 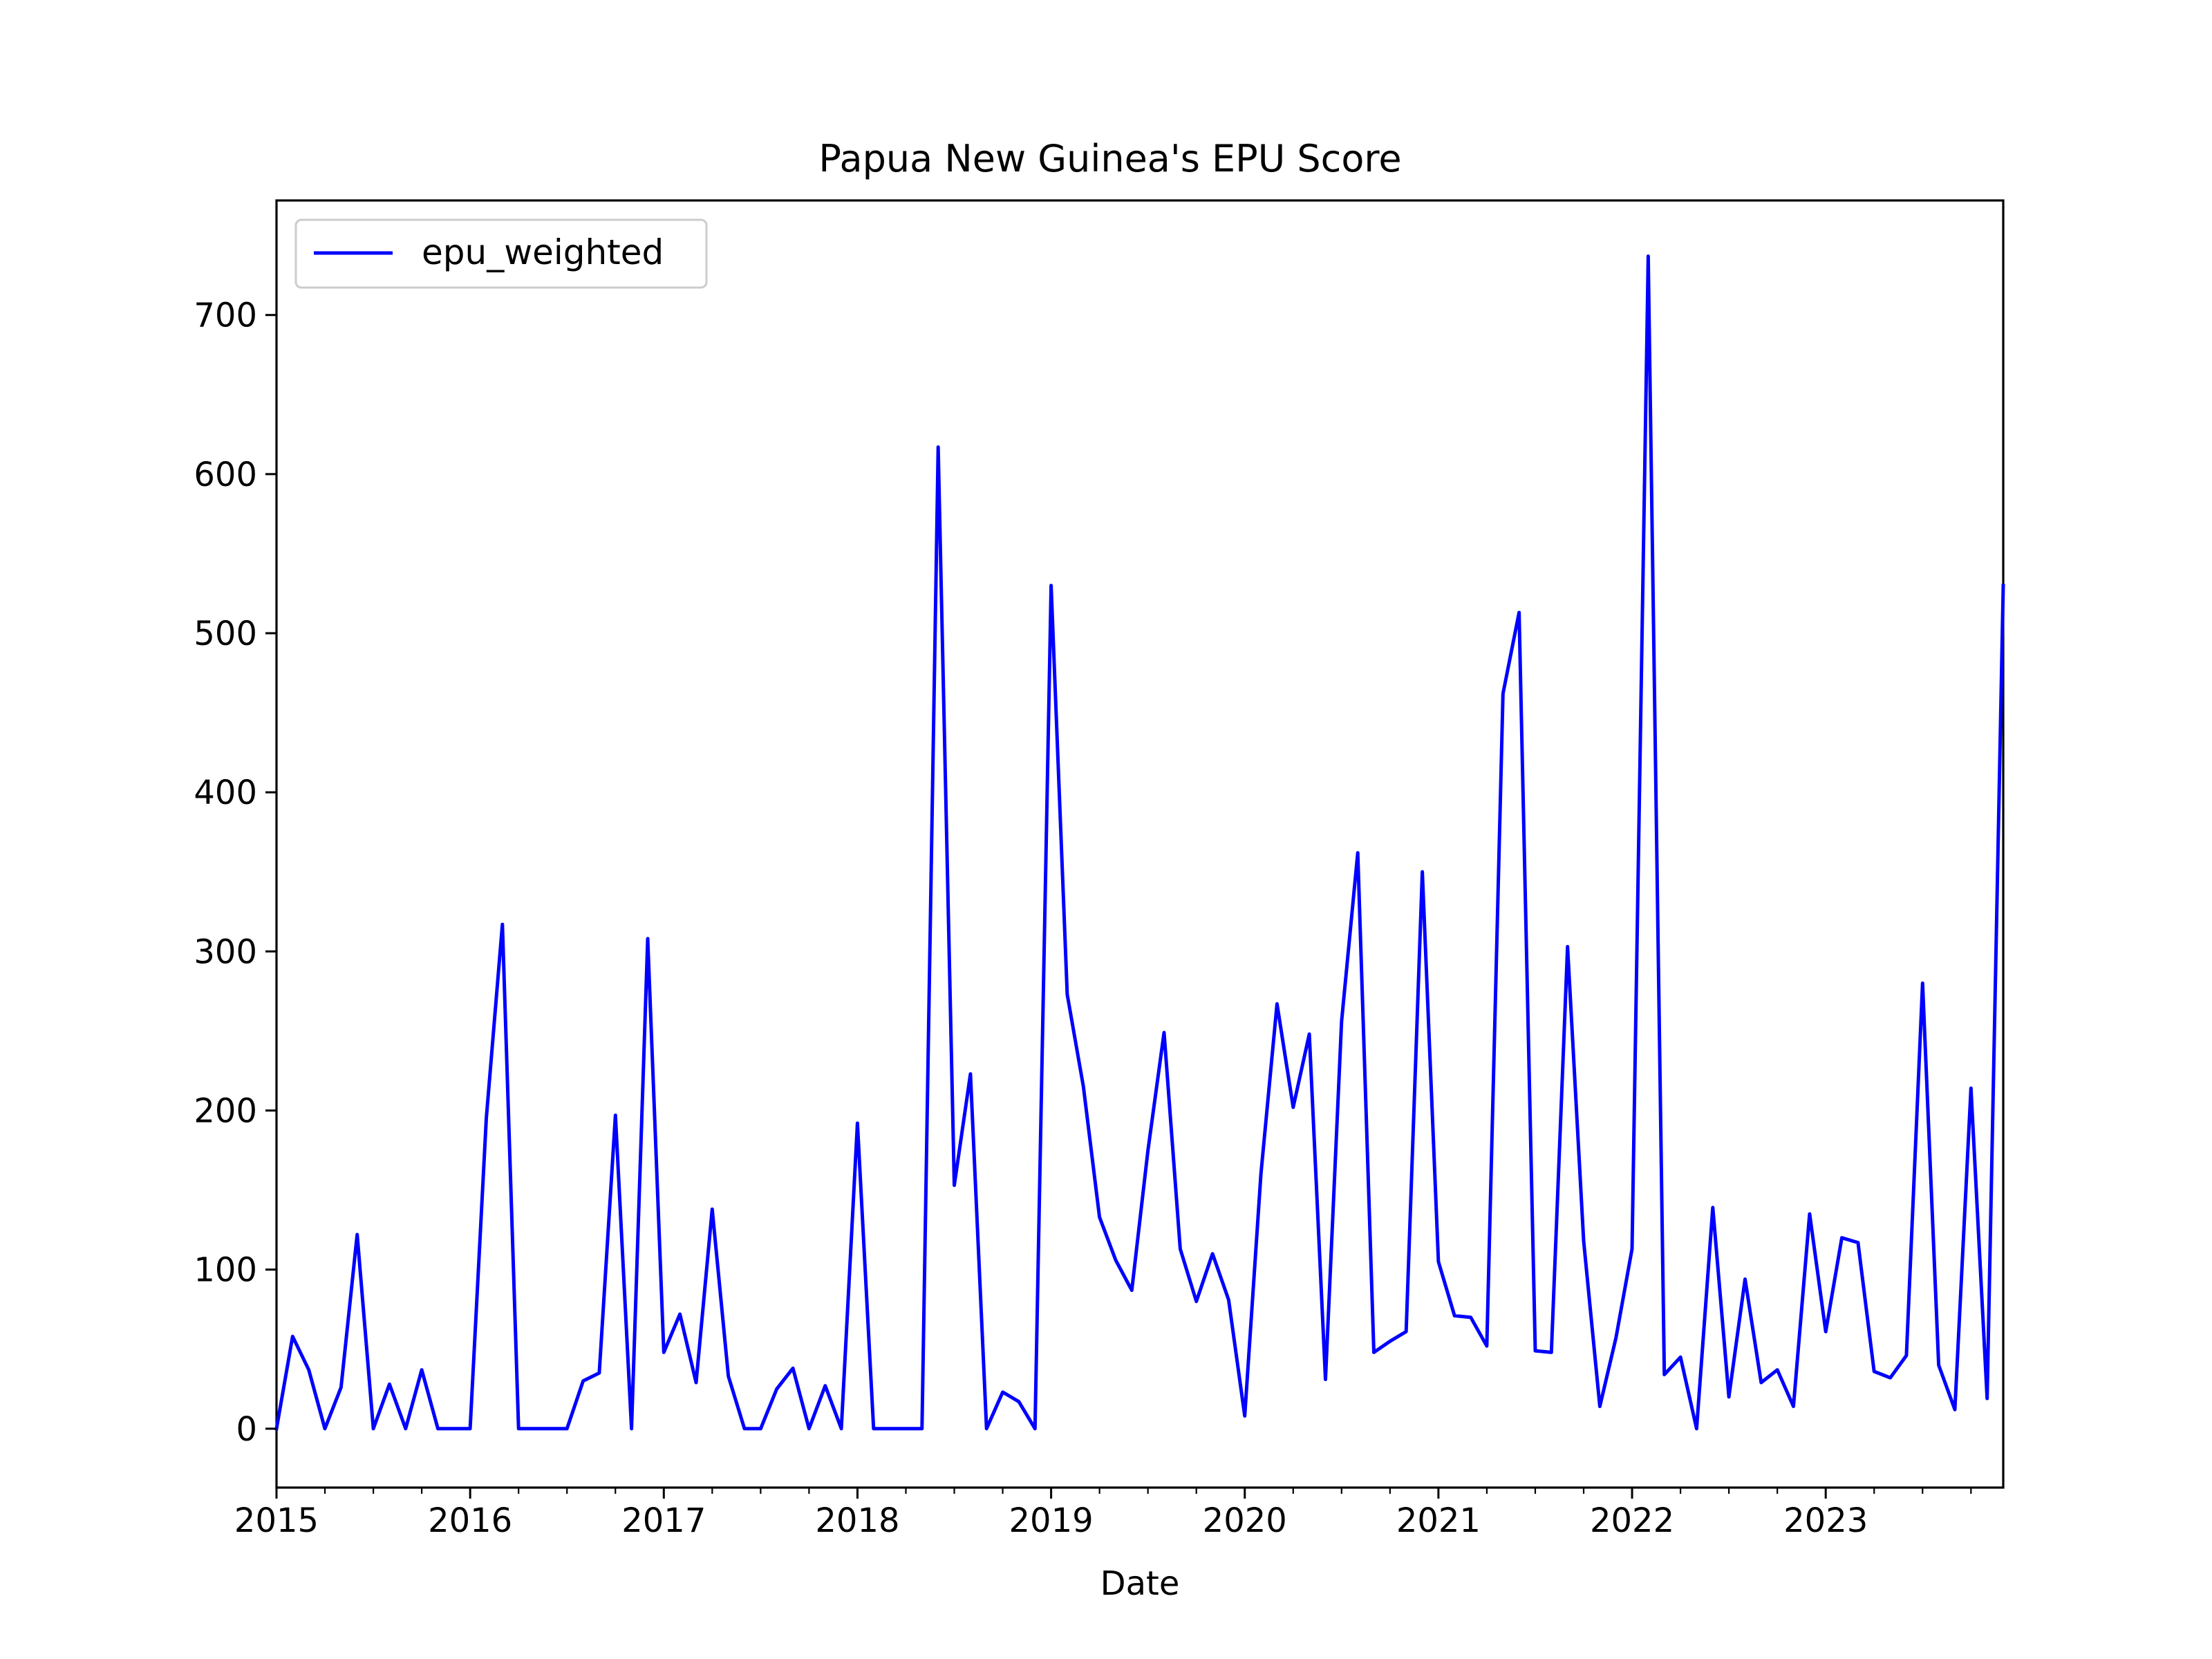 I want to click on x-tick-label: 2016, so click(x=470, y=1521).